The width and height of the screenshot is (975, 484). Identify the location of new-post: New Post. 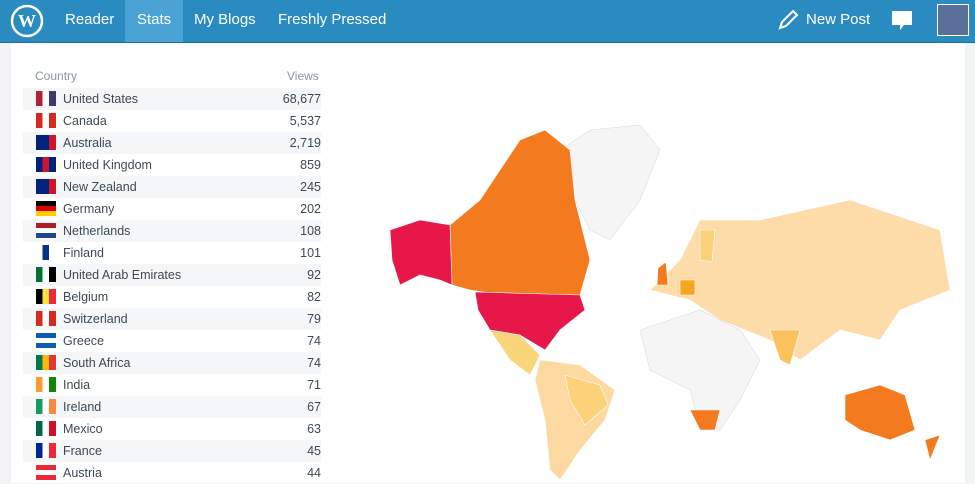
(838, 19).